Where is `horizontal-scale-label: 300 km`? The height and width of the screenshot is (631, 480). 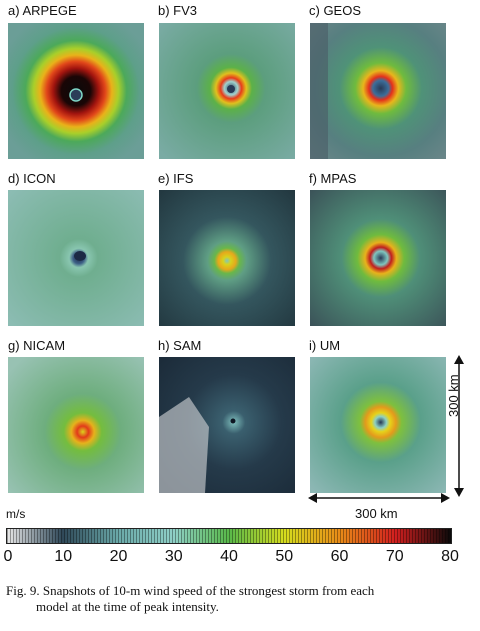 horizontal-scale-label: 300 km is located at coordinates (376, 513).